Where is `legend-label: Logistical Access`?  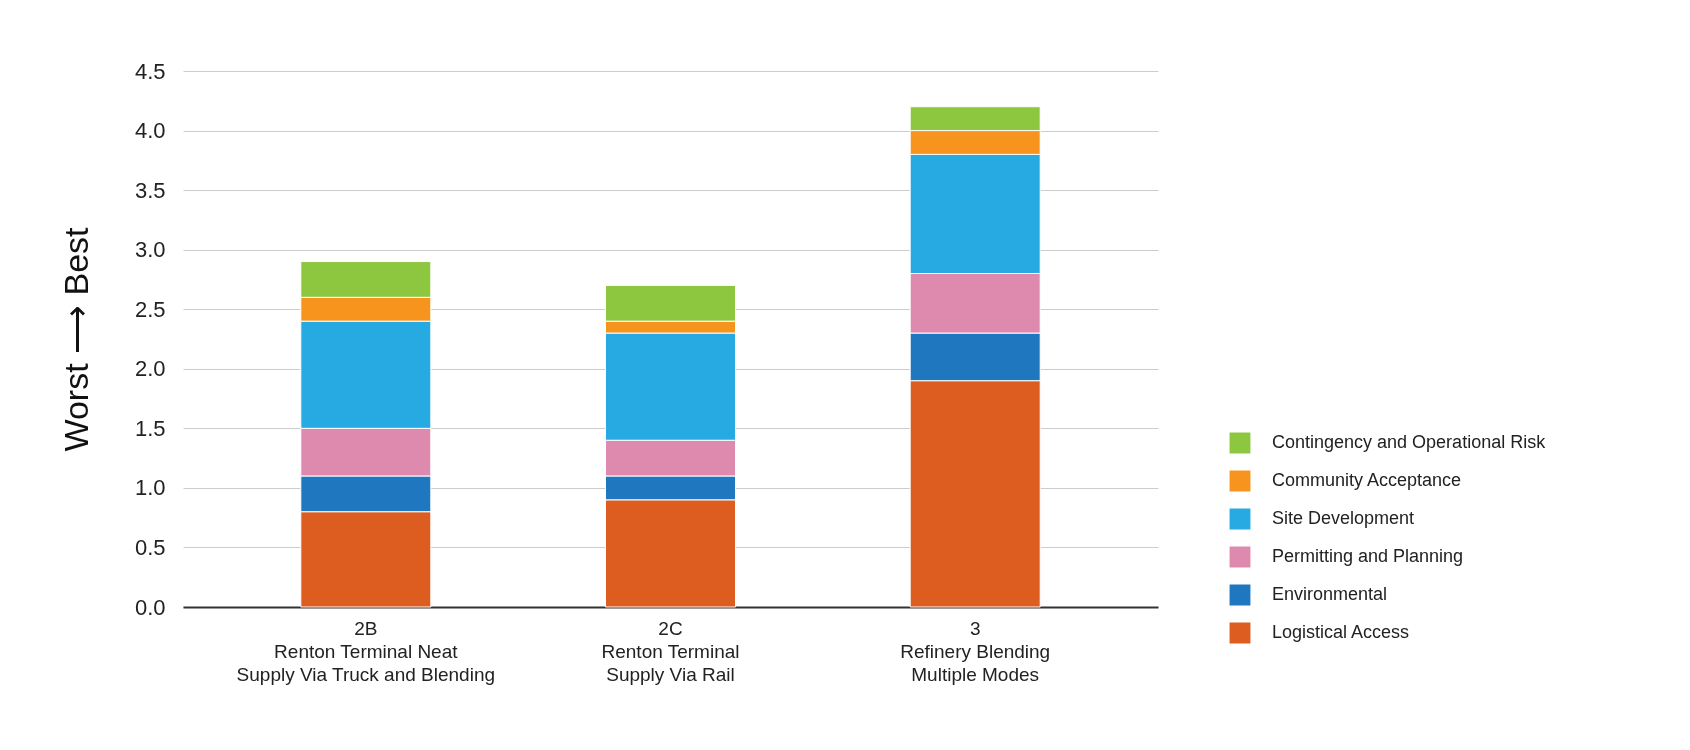
legend-label: Logistical Access is located at coordinates (1341, 632).